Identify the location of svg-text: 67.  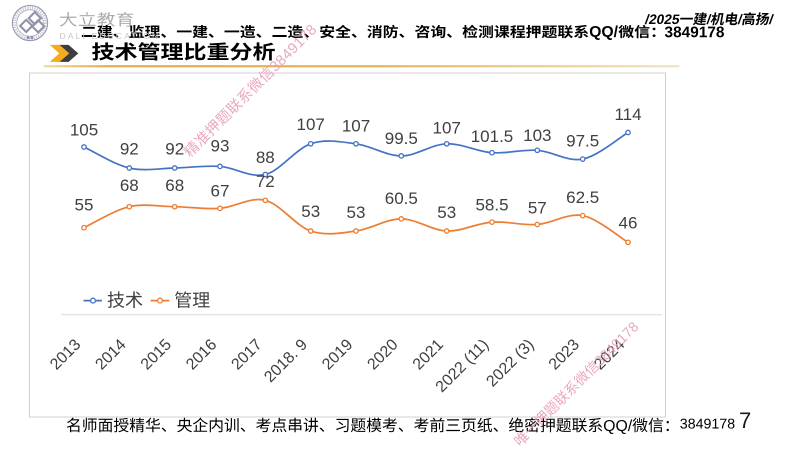
(220, 190).